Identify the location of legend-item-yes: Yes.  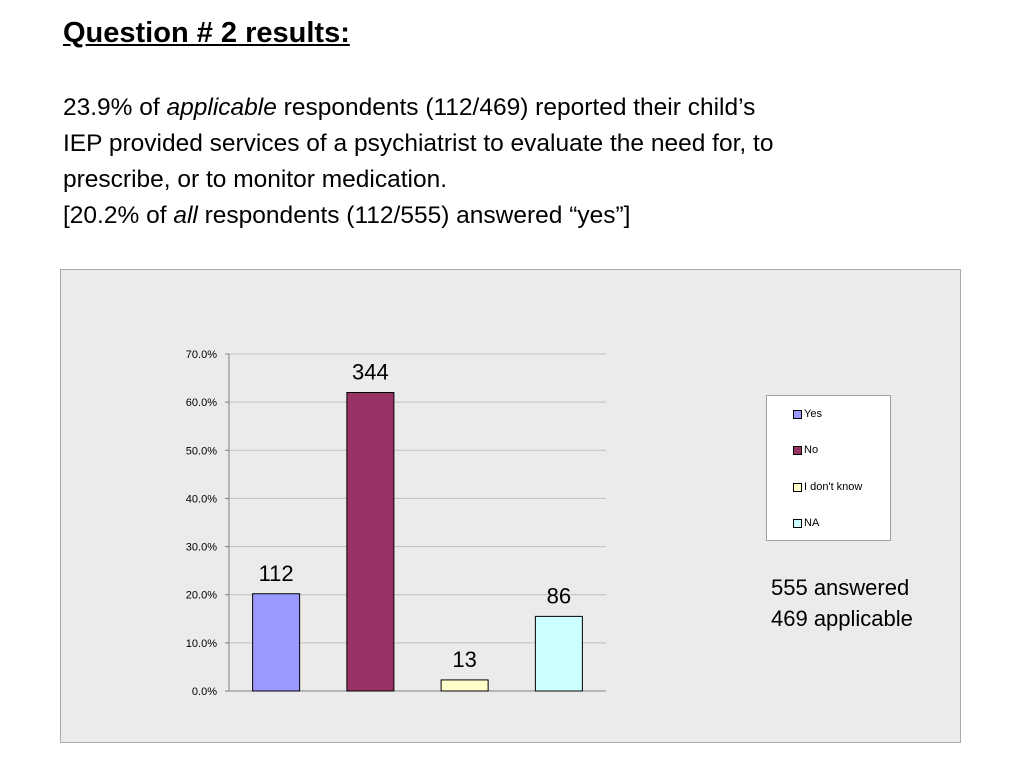
(807, 414).